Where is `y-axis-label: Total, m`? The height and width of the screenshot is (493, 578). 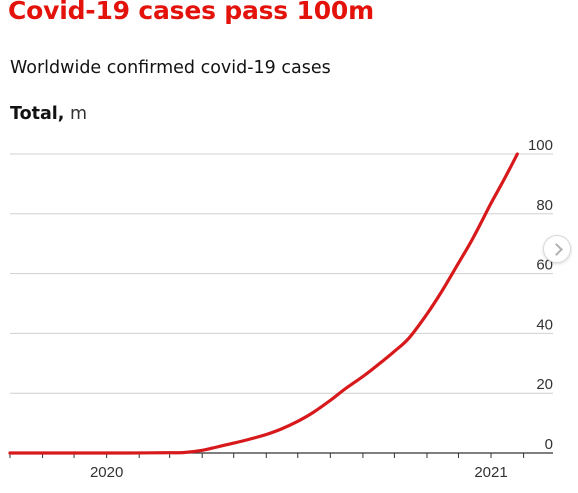
y-axis-label: Total, m is located at coordinates (48, 114).